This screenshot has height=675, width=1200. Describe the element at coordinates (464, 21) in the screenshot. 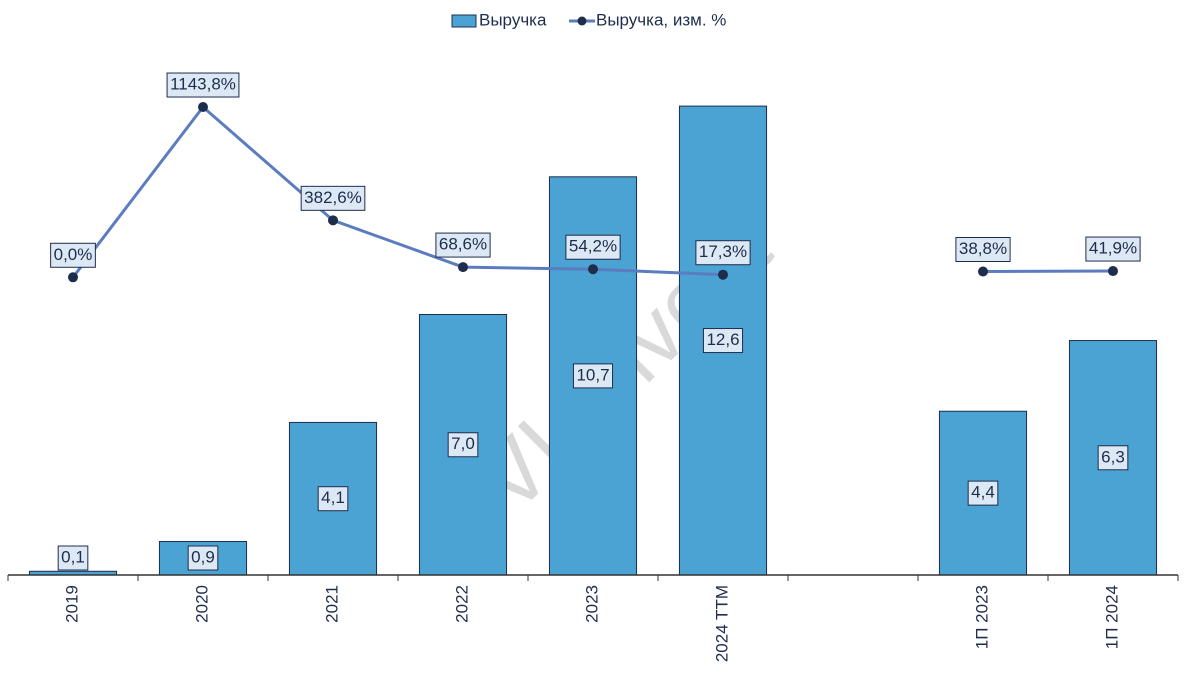

I see `legend-swatch` at that location.